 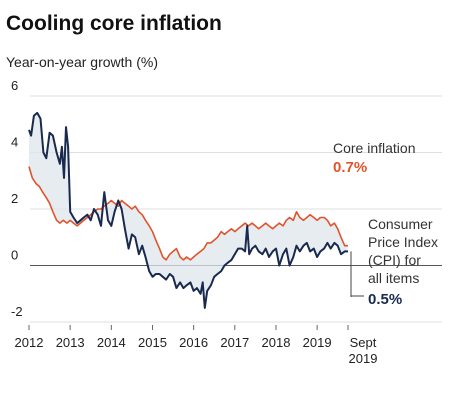 I want to click on y-axis-label: Year-on-year growth (%), so click(x=82, y=62).